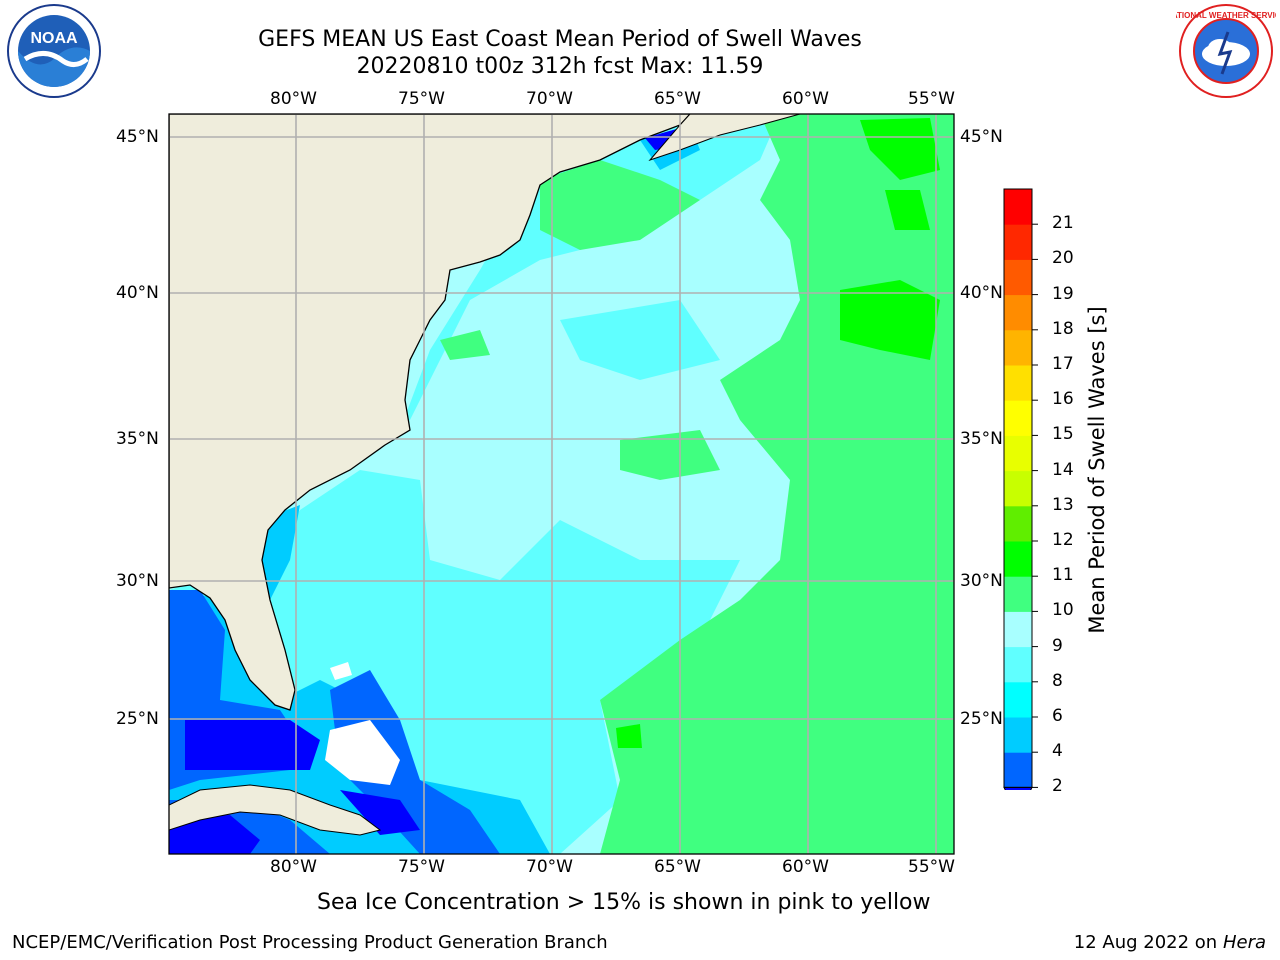  What do you see at coordinates (677, 867) in the screenshot?
I see `lon-label-bottom: 65°W` at bounding box center [677, 867].